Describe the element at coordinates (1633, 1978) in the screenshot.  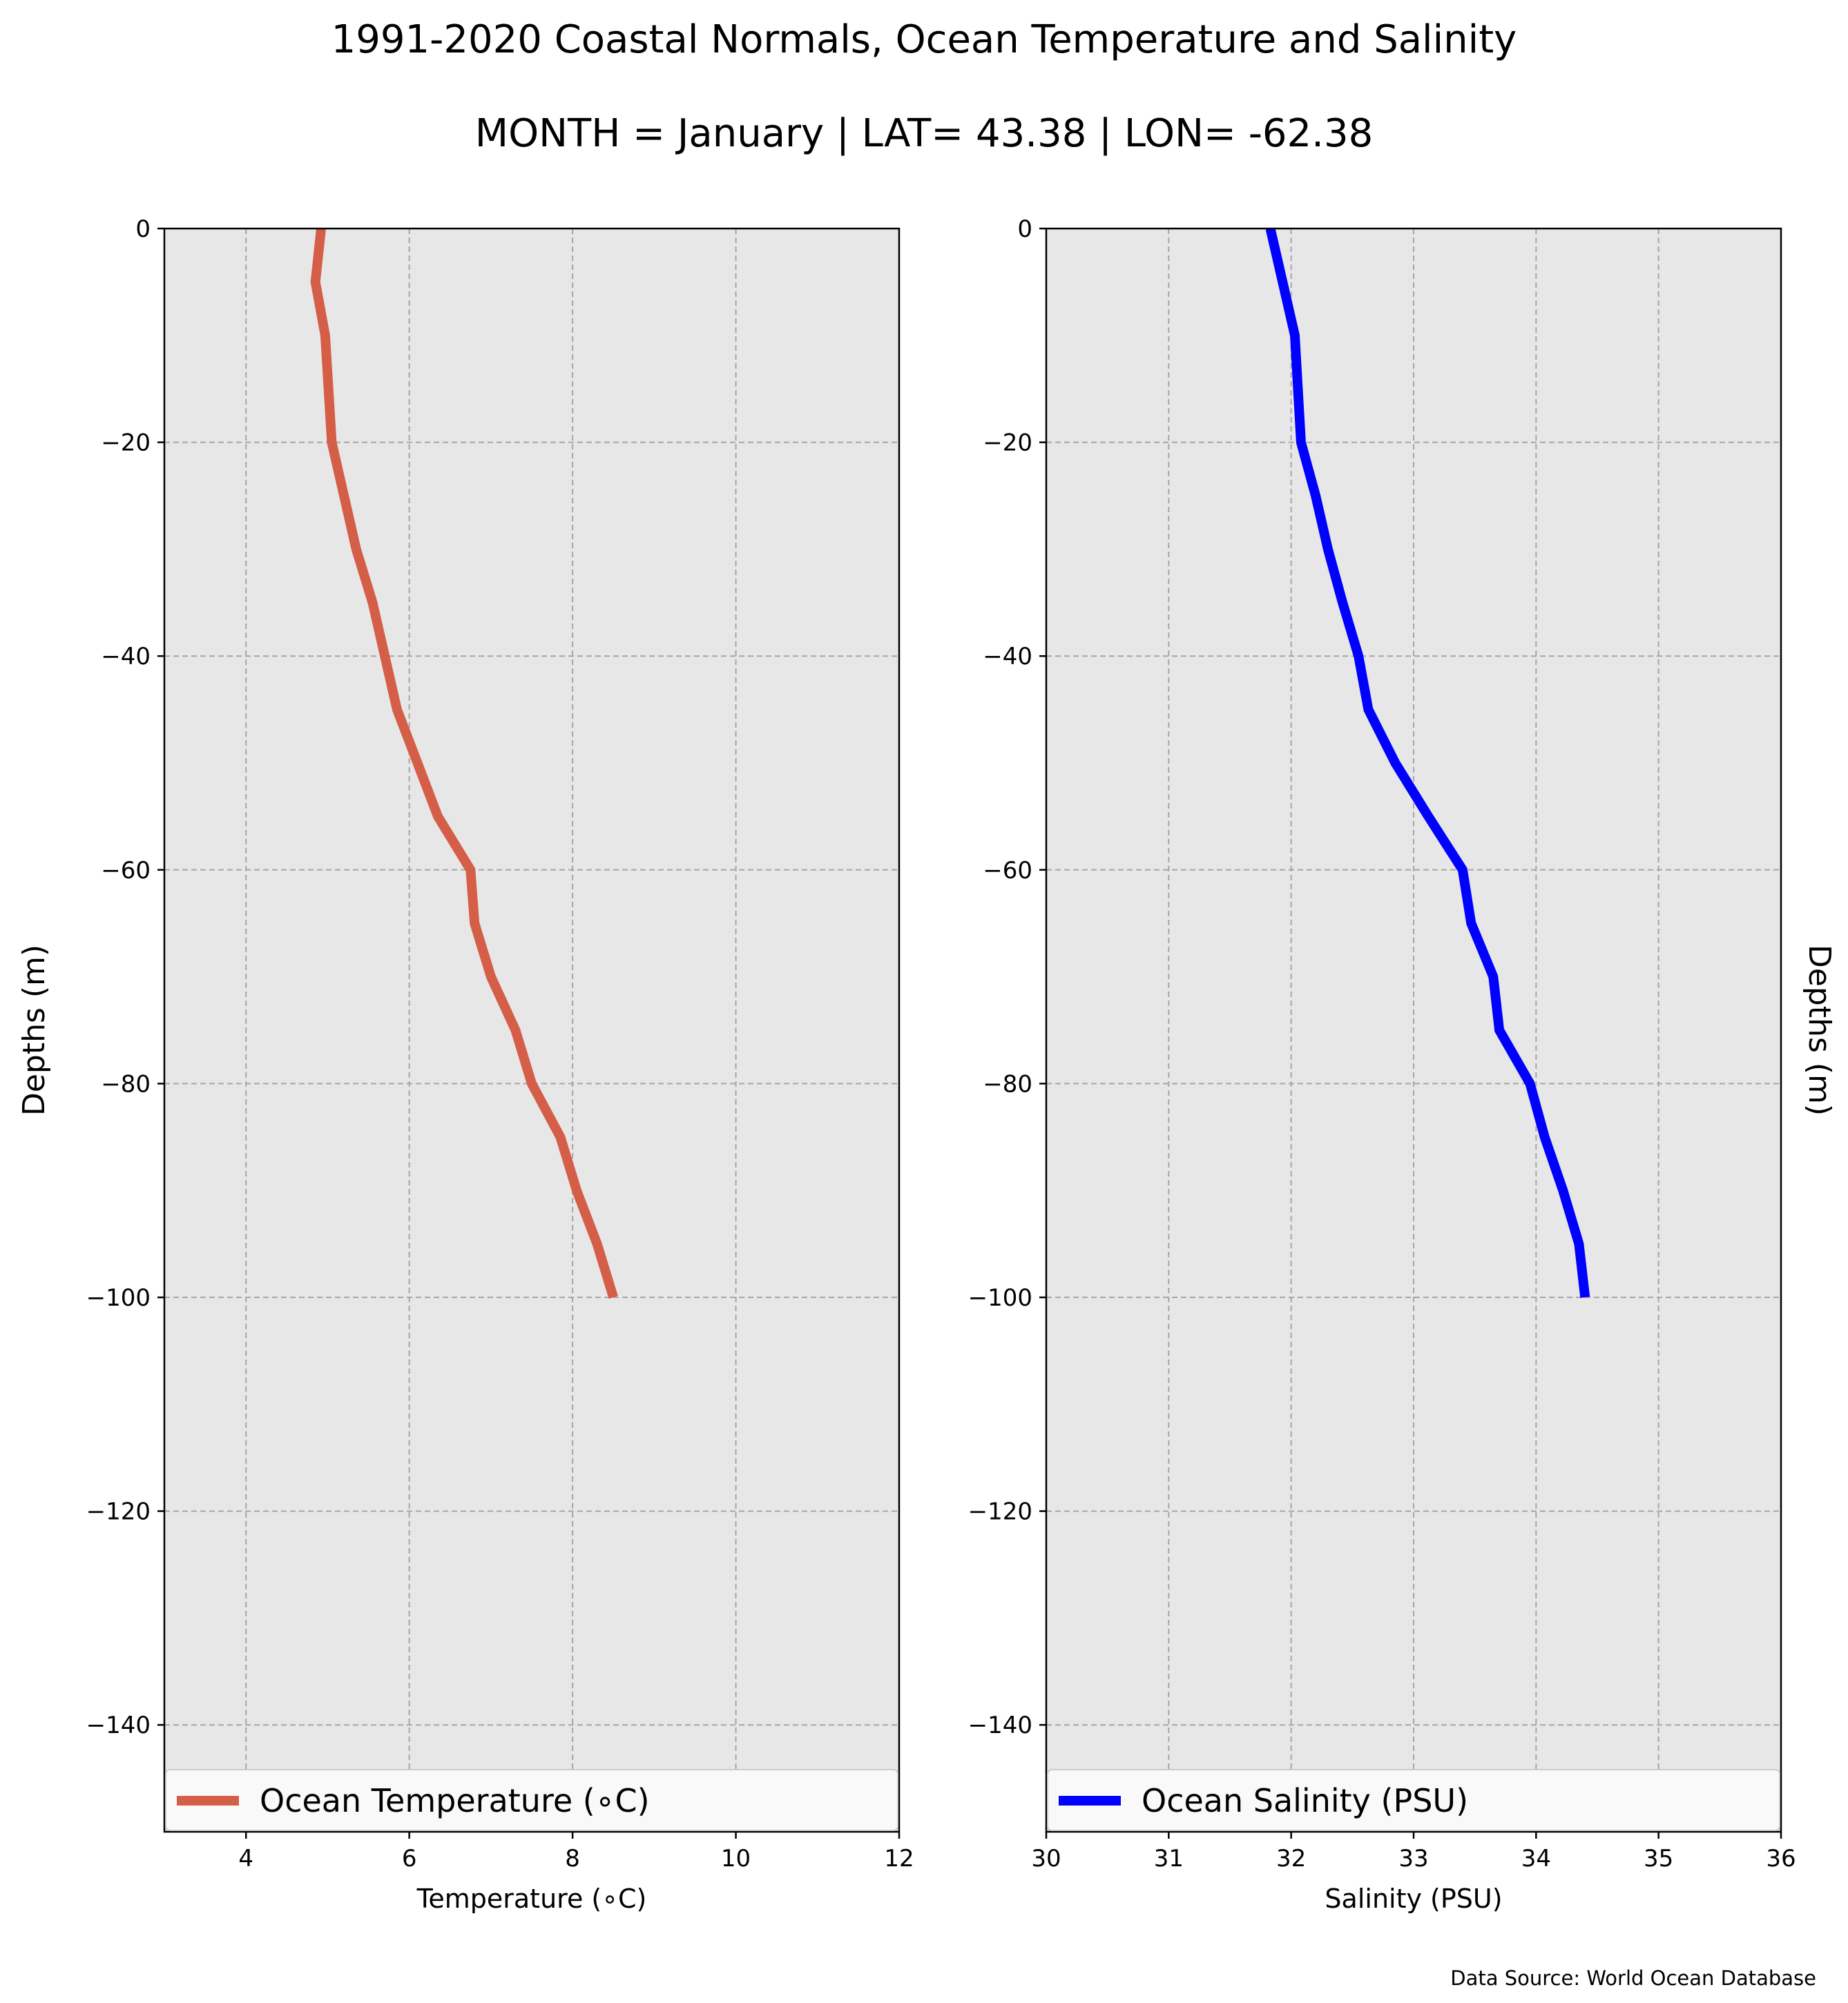
I see `data-source-note: Data Source: World Ocean Database` at that location.